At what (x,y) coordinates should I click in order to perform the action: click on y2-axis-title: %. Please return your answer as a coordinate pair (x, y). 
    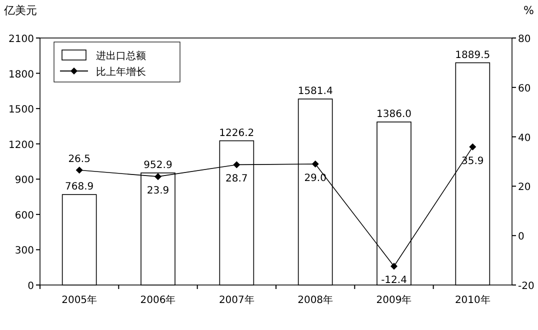
    Looking at the image, I should click on (529, 10).